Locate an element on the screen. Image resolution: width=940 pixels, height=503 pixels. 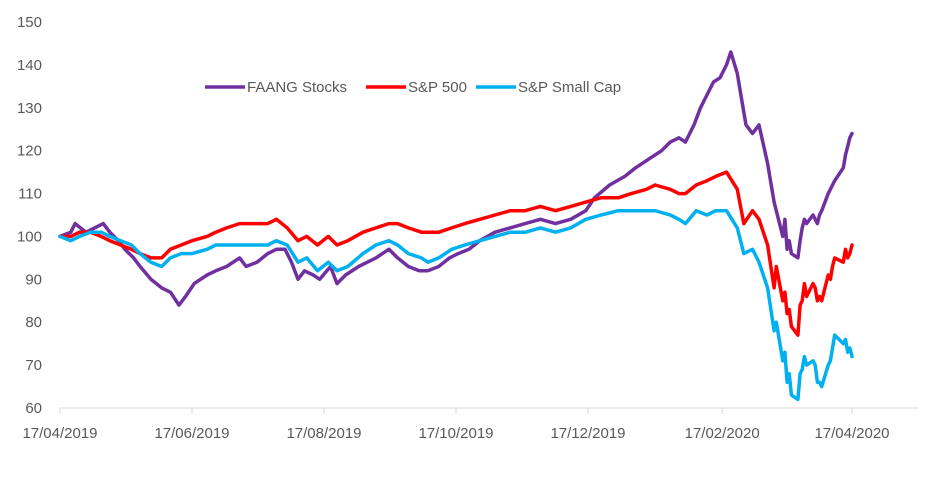
y-tick-label: 120 is located at coordinates (29, 151).